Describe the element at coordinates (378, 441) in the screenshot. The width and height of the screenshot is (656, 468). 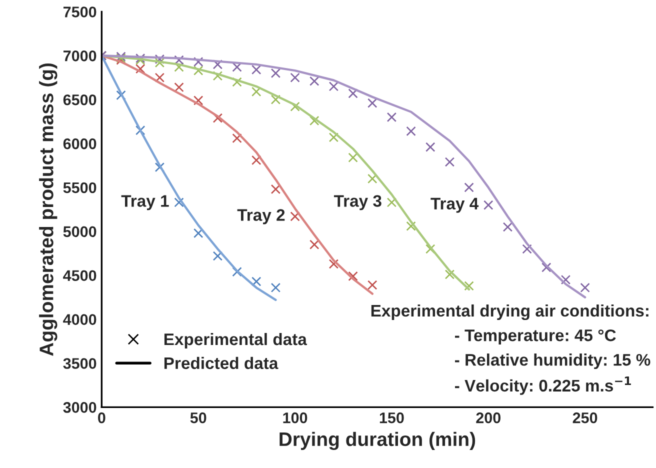
I see `x-axis-title: Drying duration (min)` at that location.